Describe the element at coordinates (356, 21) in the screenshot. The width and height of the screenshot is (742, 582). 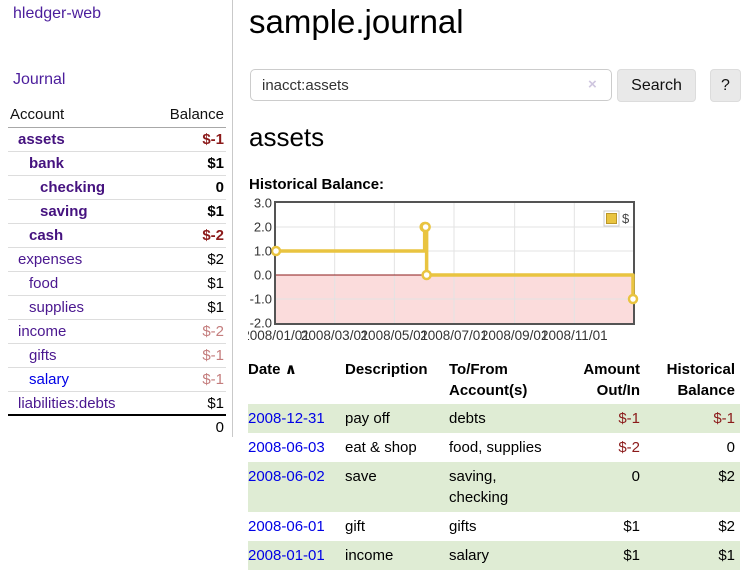
I see `page-title: sample.journal` at that location.